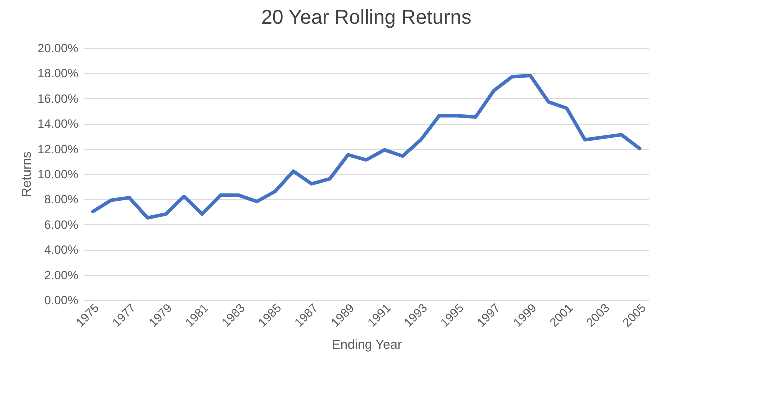  Describe the element at coordinates (61, 199) in the screenshot. I see `y-tick-label: 8.00%` at that location.